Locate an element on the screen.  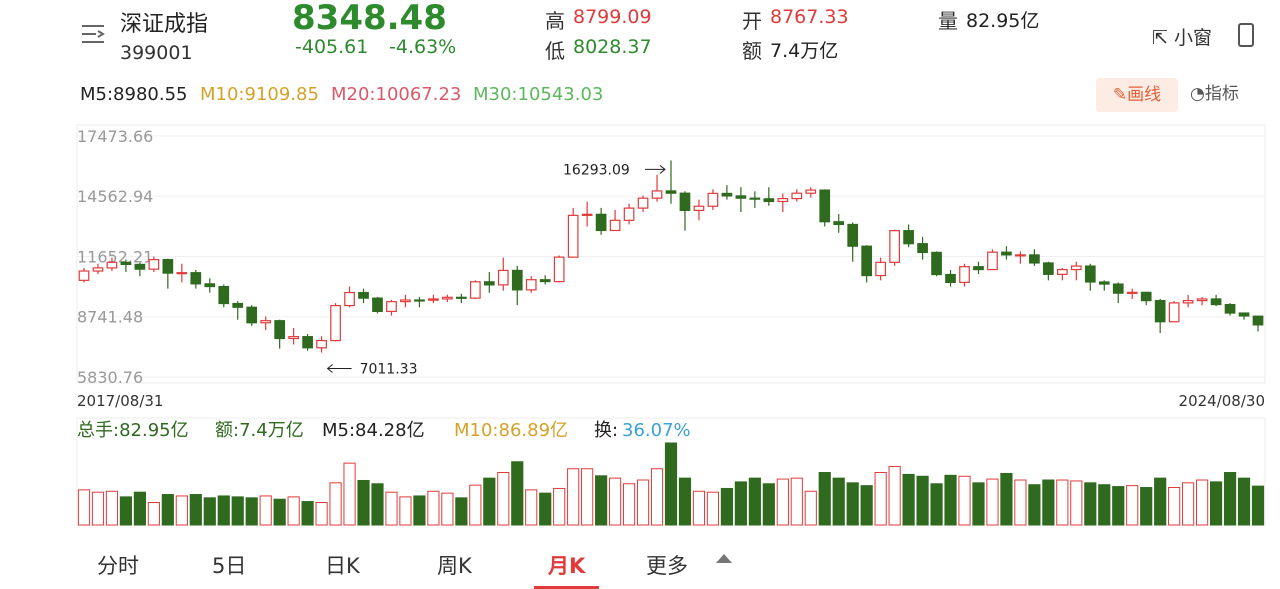
change: -405.61 is located at coordinates (332, 47).